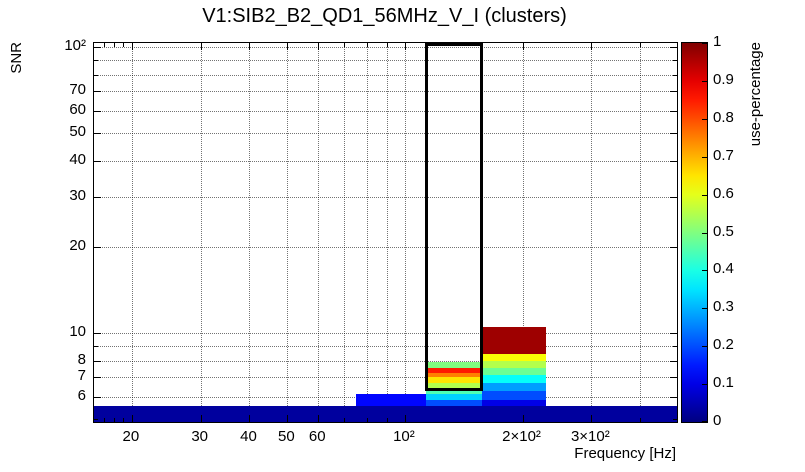 Image resolution: width=805 pixels, height=472 pixels. What do you see at coordinates (723, 193) in the screenshot?
I see `colorbar-tick-label: 0.6` at bounding box center [723, 193].